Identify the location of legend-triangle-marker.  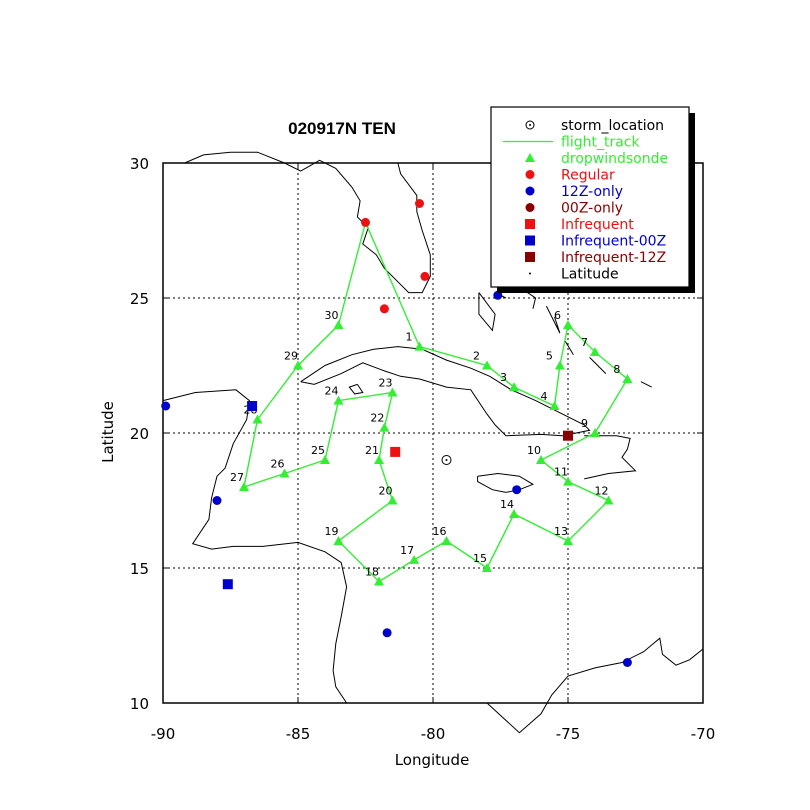
(530, 157).